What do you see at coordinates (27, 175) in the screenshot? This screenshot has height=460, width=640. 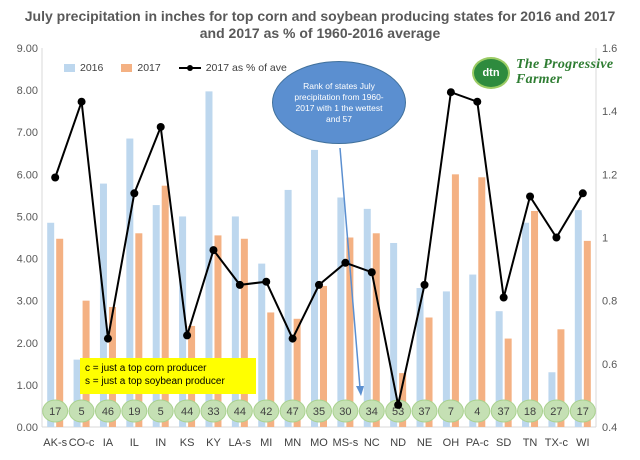 I see `y-tick-label: 6.00` at bounding box center [27, 175].